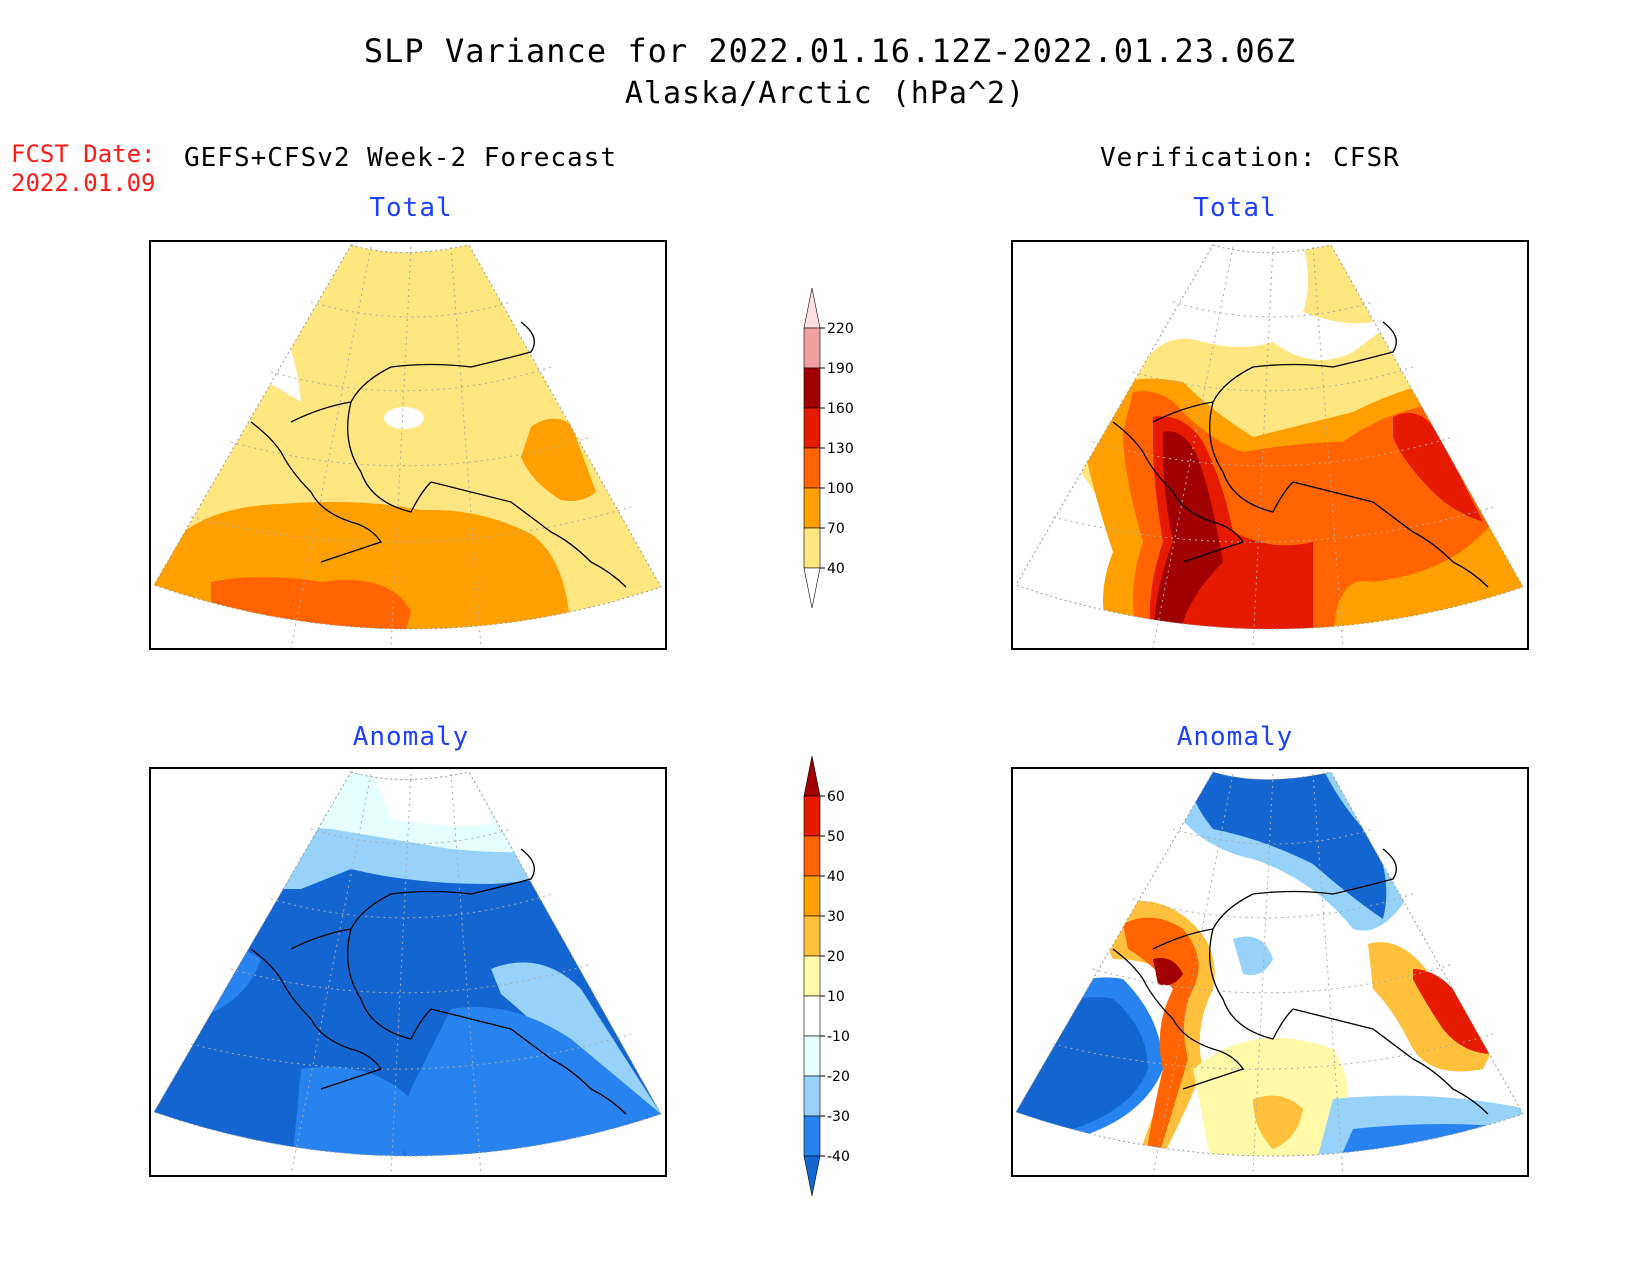 The width and height of the screenshot is (1650, 1275). What do you see at coordinates (836, 569) in the screenshot?
I see `total-colorbar-label: 40` at bounding box center [836, 569].